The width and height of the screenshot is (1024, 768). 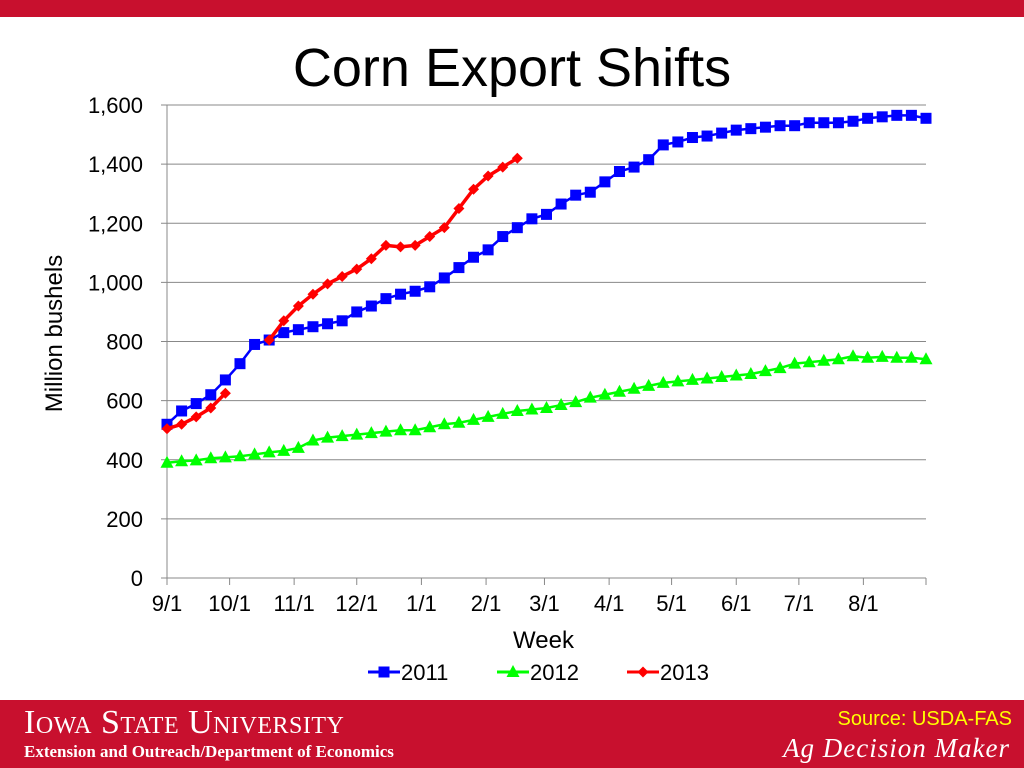 I want to click on legend-label-2013: 2013, so click(x=684, y=672).